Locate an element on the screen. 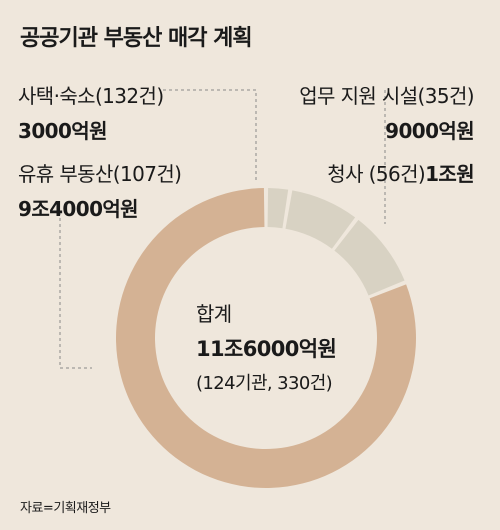 The height and width of the screenshot is (530, 500). leader-line-housing is located at coordinates (210, 135).